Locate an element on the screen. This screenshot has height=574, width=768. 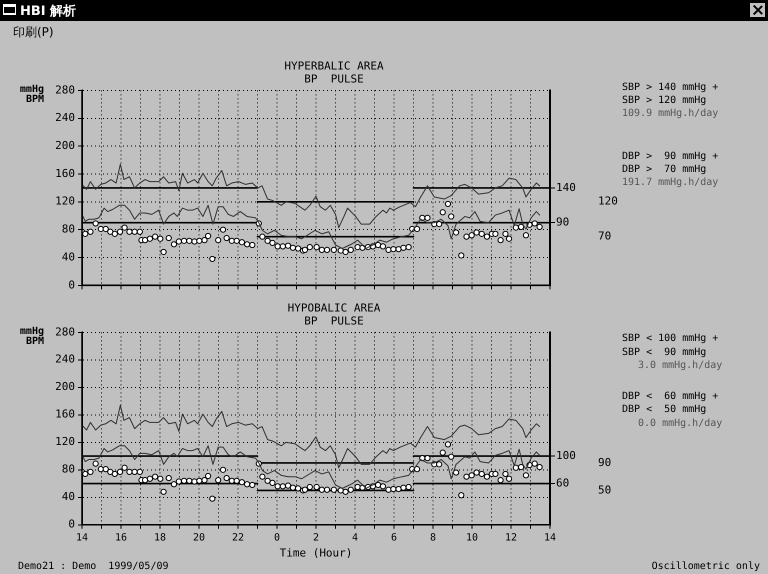
x-tick-label: 10 is located at coordinates (472, 538).